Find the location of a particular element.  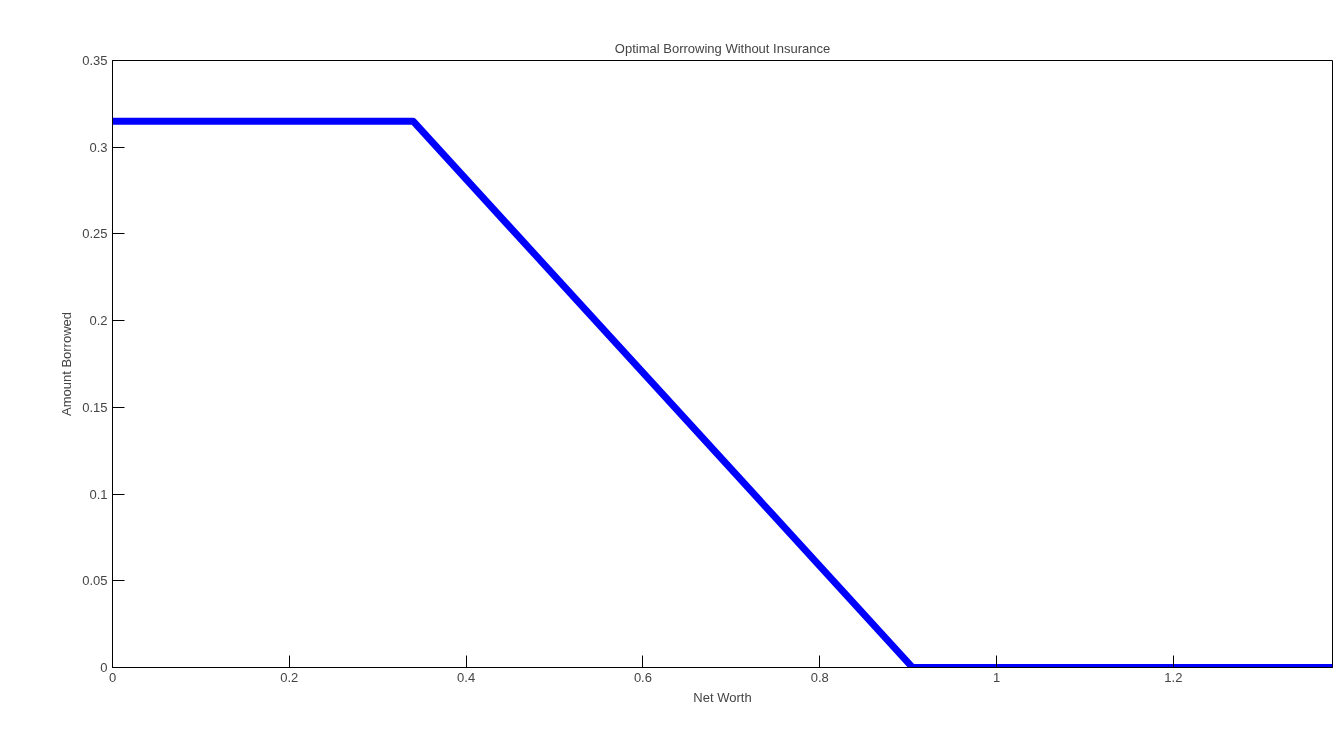

y-tick-label: 0.15 is located at coordinates (95, 407).